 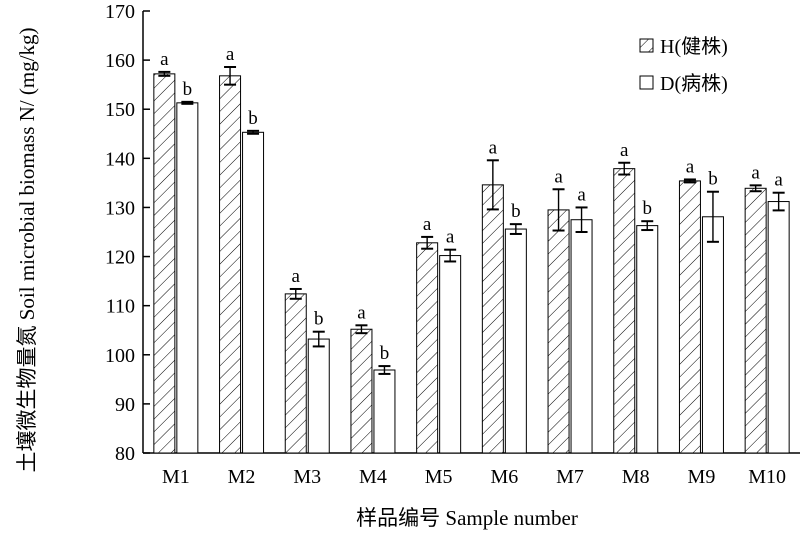 What do you see at coordinates (125, 454) in the screenshot?
I see `y-tick-label: 80` at bounding box center [125, 454].